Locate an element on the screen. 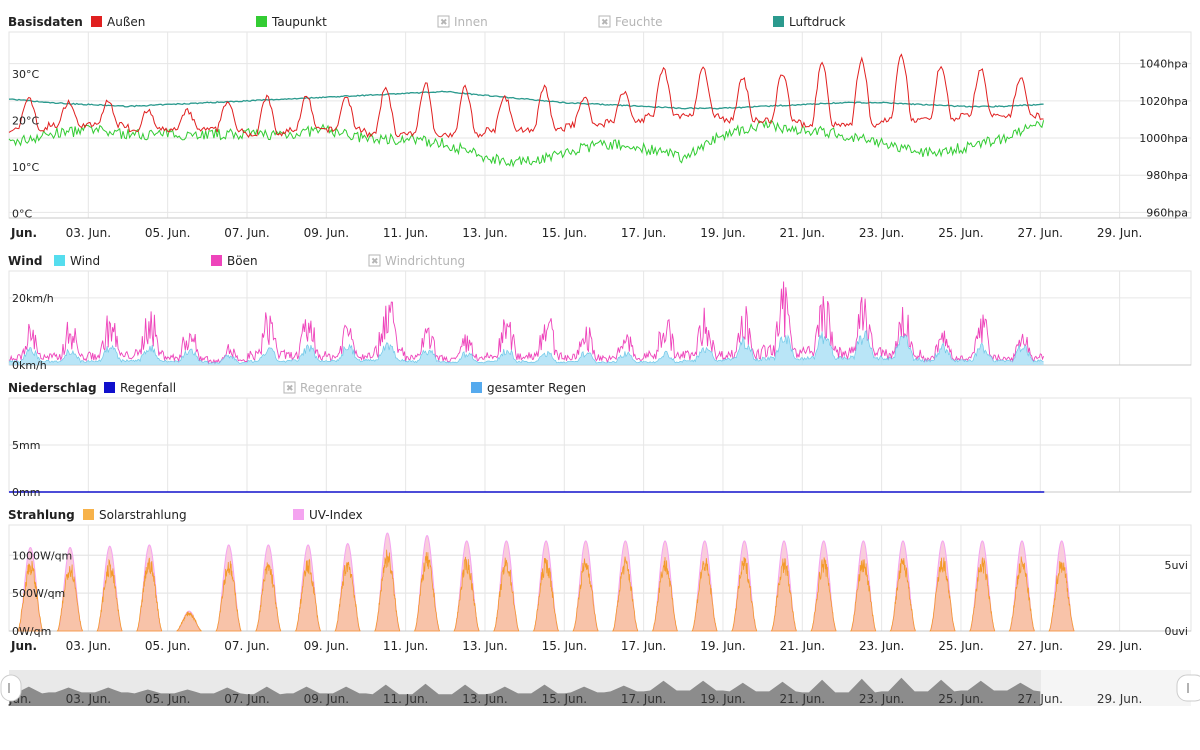  legend-strahlung: Solarstrahlung UV-Index is located at coordinates (223, 515).